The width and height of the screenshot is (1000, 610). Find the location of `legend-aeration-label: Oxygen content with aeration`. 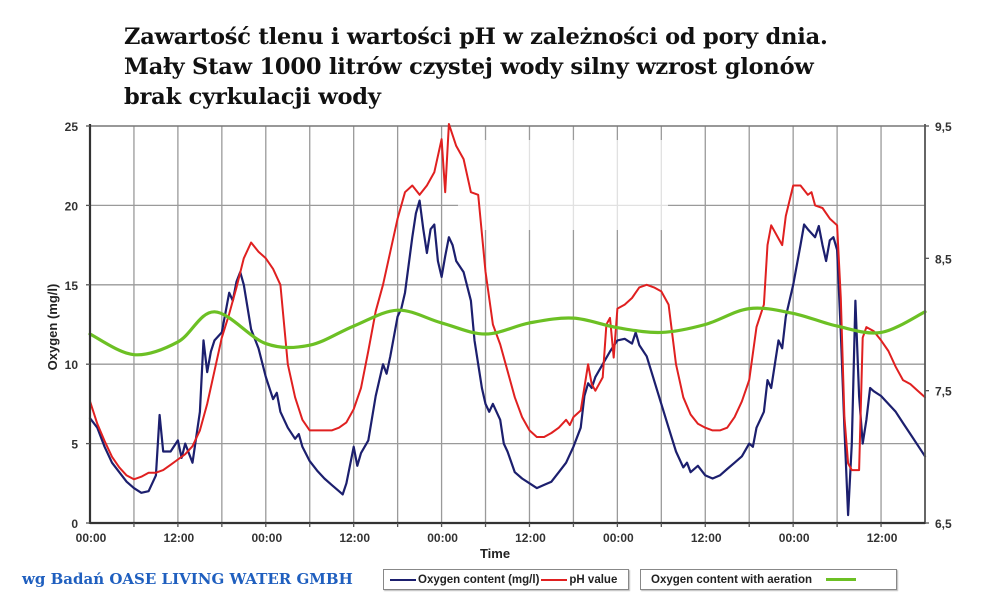

legend-aeration-label: Oxygen content with aeration is located at coordinates (732, 579).